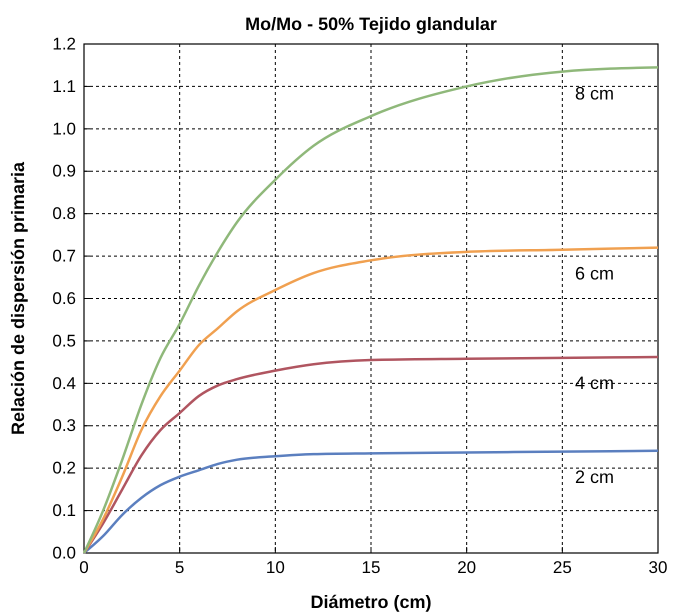  I want to click on series-label: 8 cm, so click(594, 93).